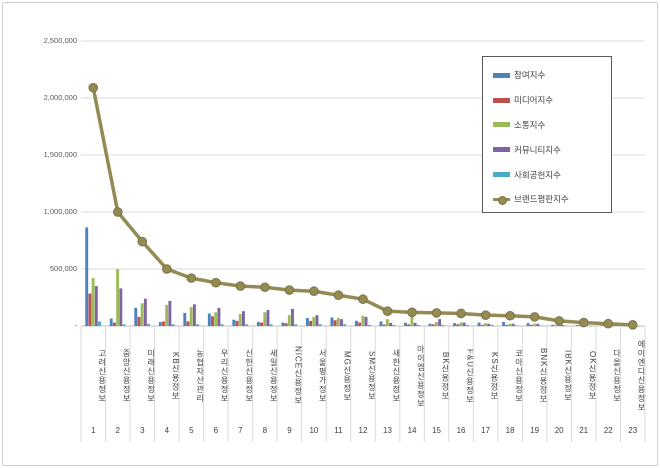  I want to click on legend-label: 브랜드평판지수, so click(541, 199).